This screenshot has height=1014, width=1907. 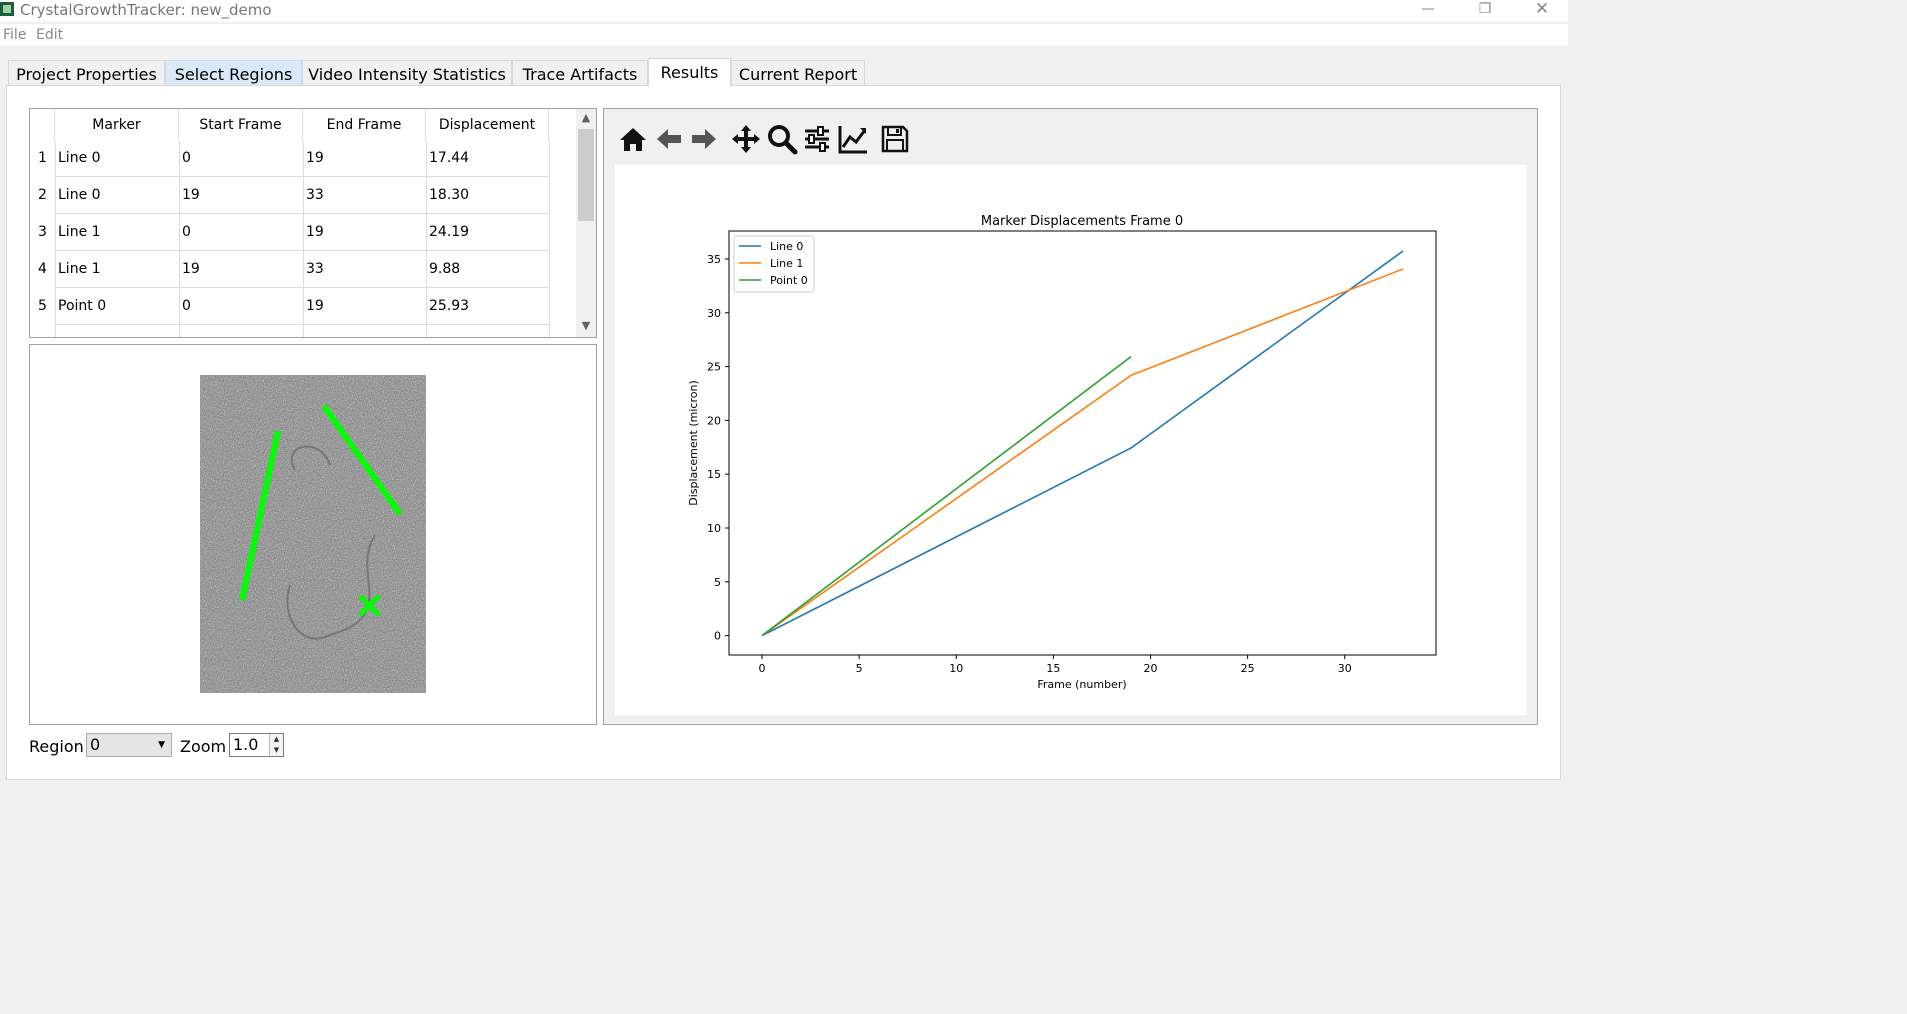 I want to click on chart-title: Marker Displacements Frame 0, so click(x=1082, y=221).